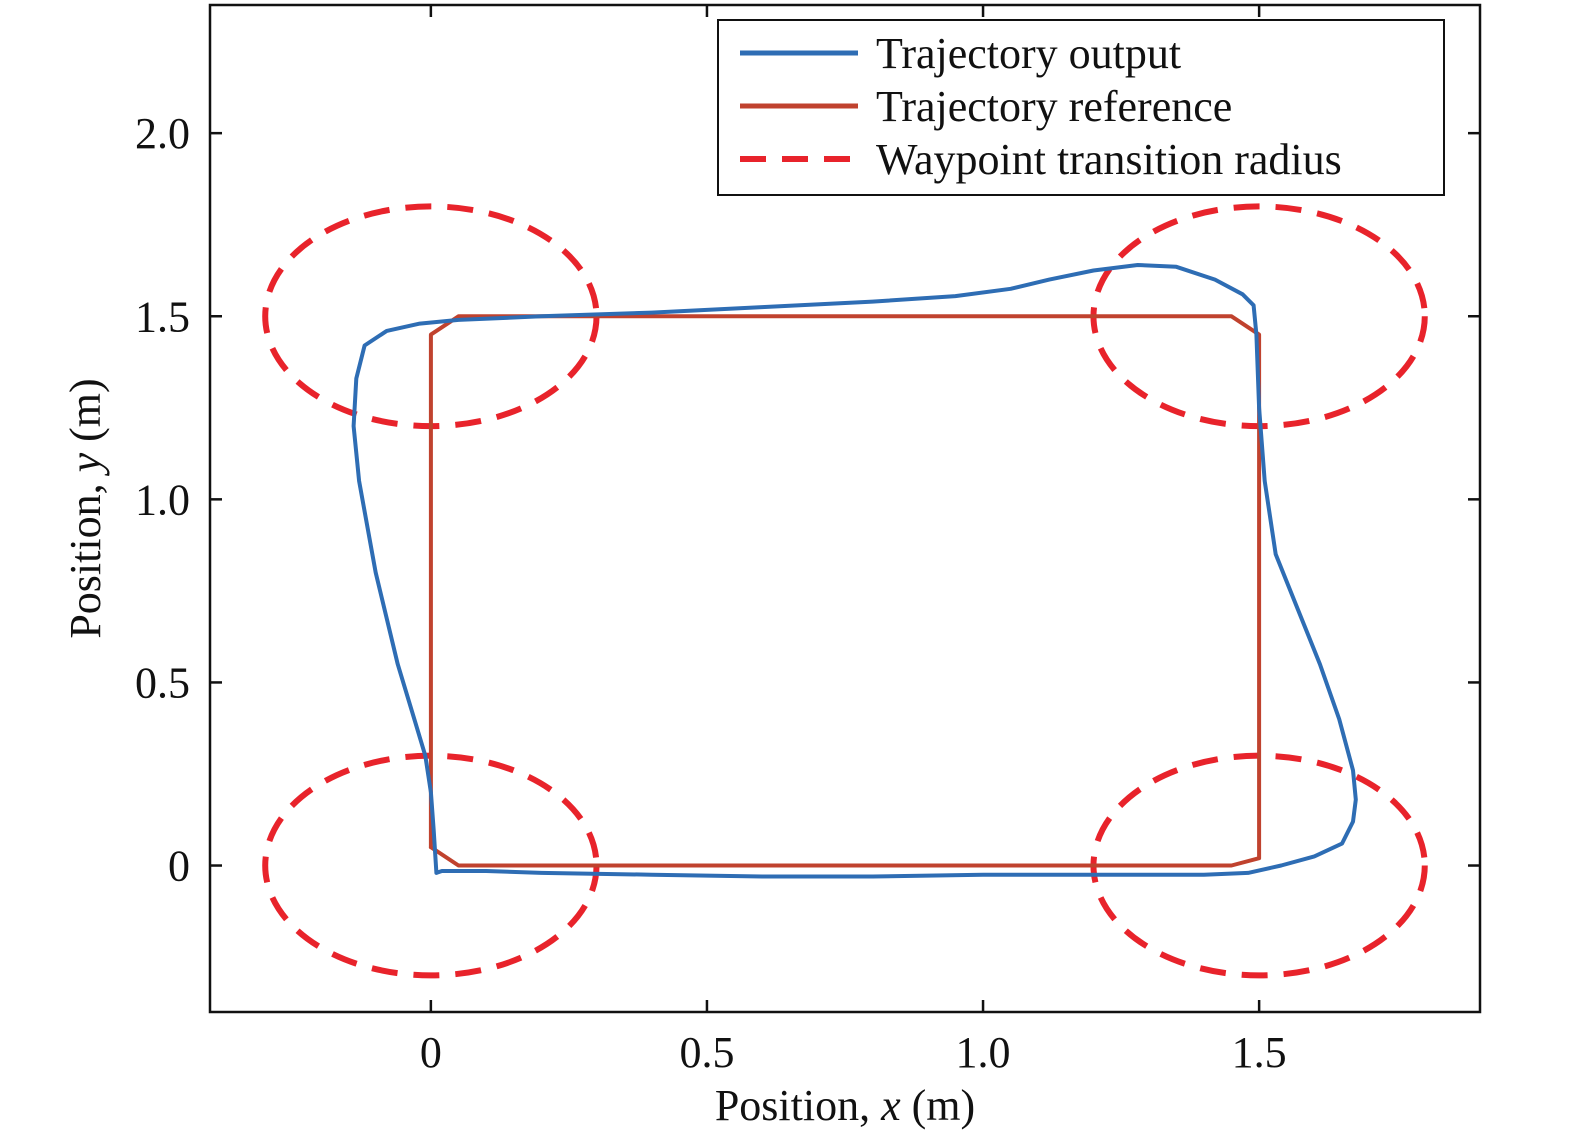 This screenshot has width=1575, height=1142. I want to click on legend-label-trajectory-reference: Trajectory reference, so click(1054, 106).